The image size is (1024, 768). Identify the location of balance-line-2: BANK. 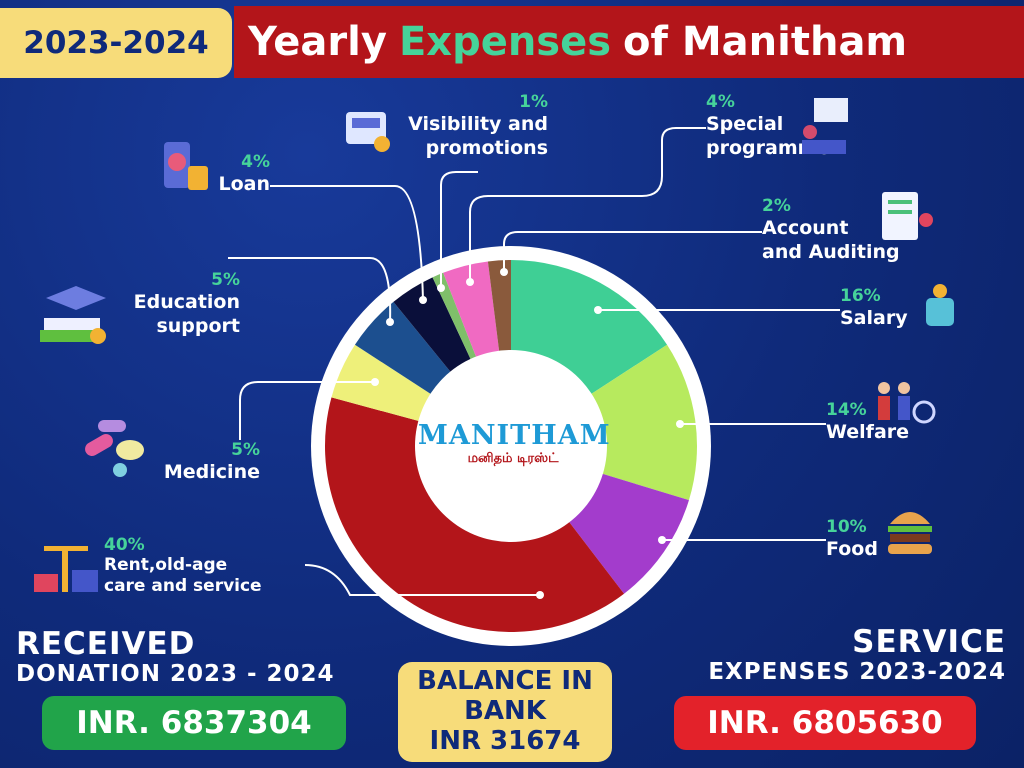
(505, 711).